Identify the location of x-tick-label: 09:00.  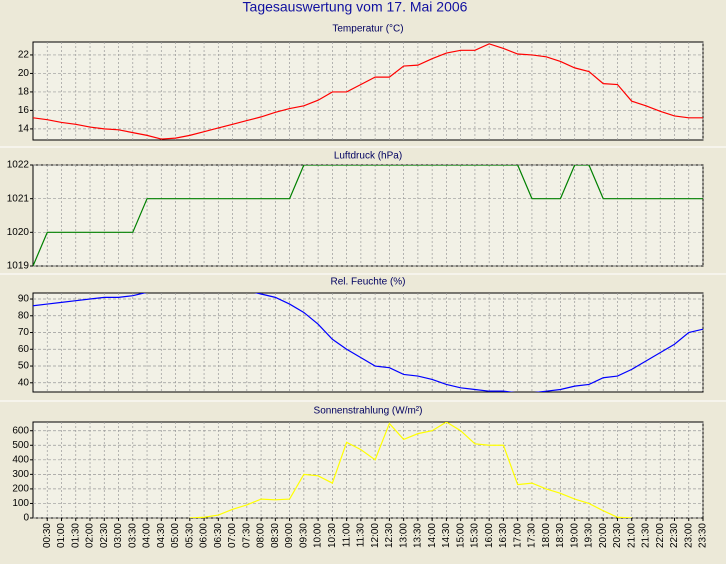
(289, 535).